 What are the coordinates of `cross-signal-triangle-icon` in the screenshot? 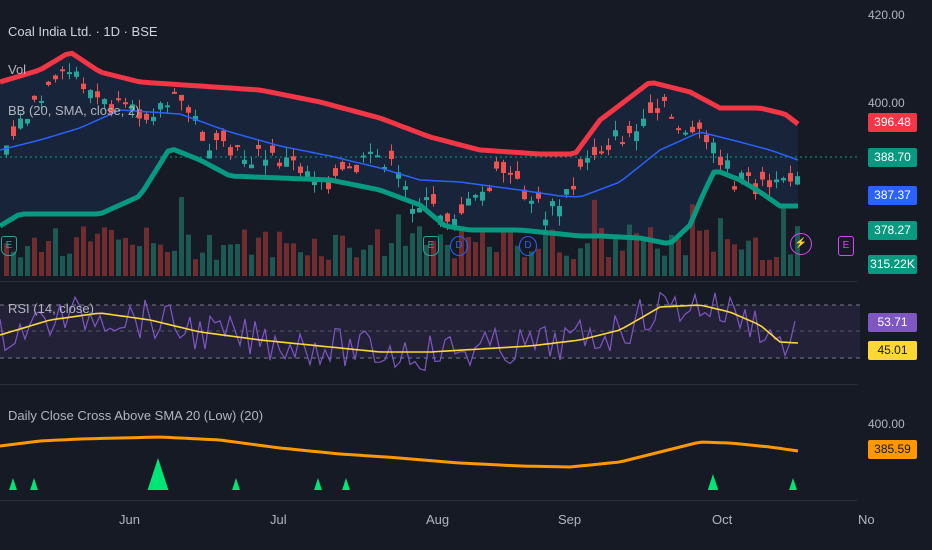 It's located at (346, 484).